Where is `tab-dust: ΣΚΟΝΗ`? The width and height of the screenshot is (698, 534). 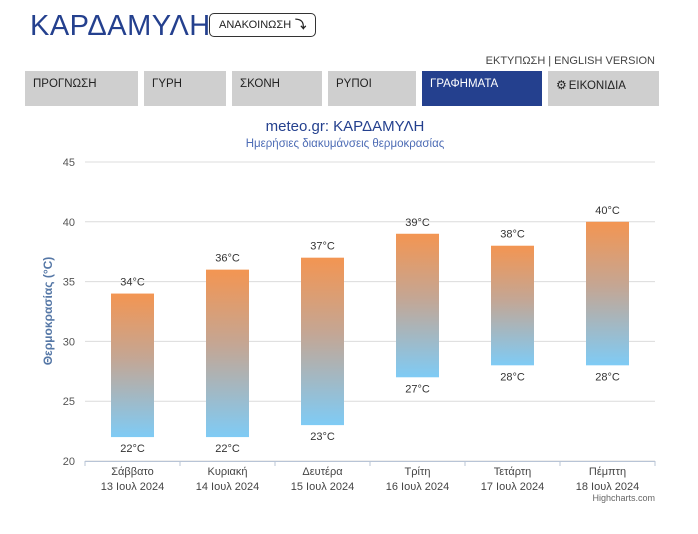 tab-dust: ΣΚΟΝΗ is located at coordinates (277, 88).